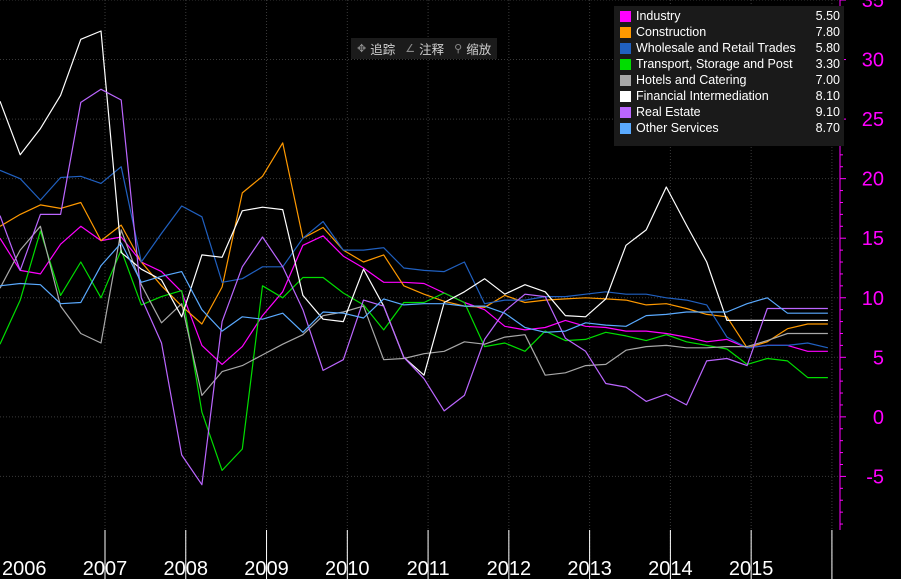  Describe the element at coordinates (668, 112) in the screenshot. I see `legend-label: Real Estate` at that location.